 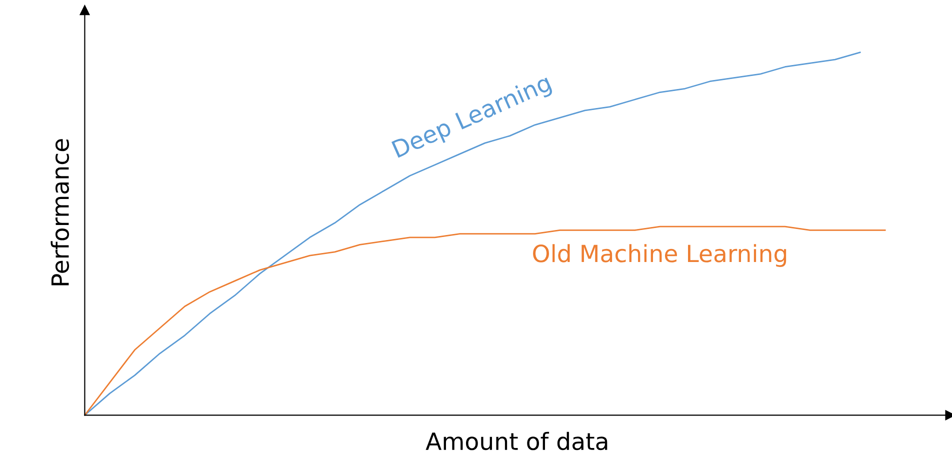 I want to click on series-label: Old Machine Learning, so click(x=659, y=255).